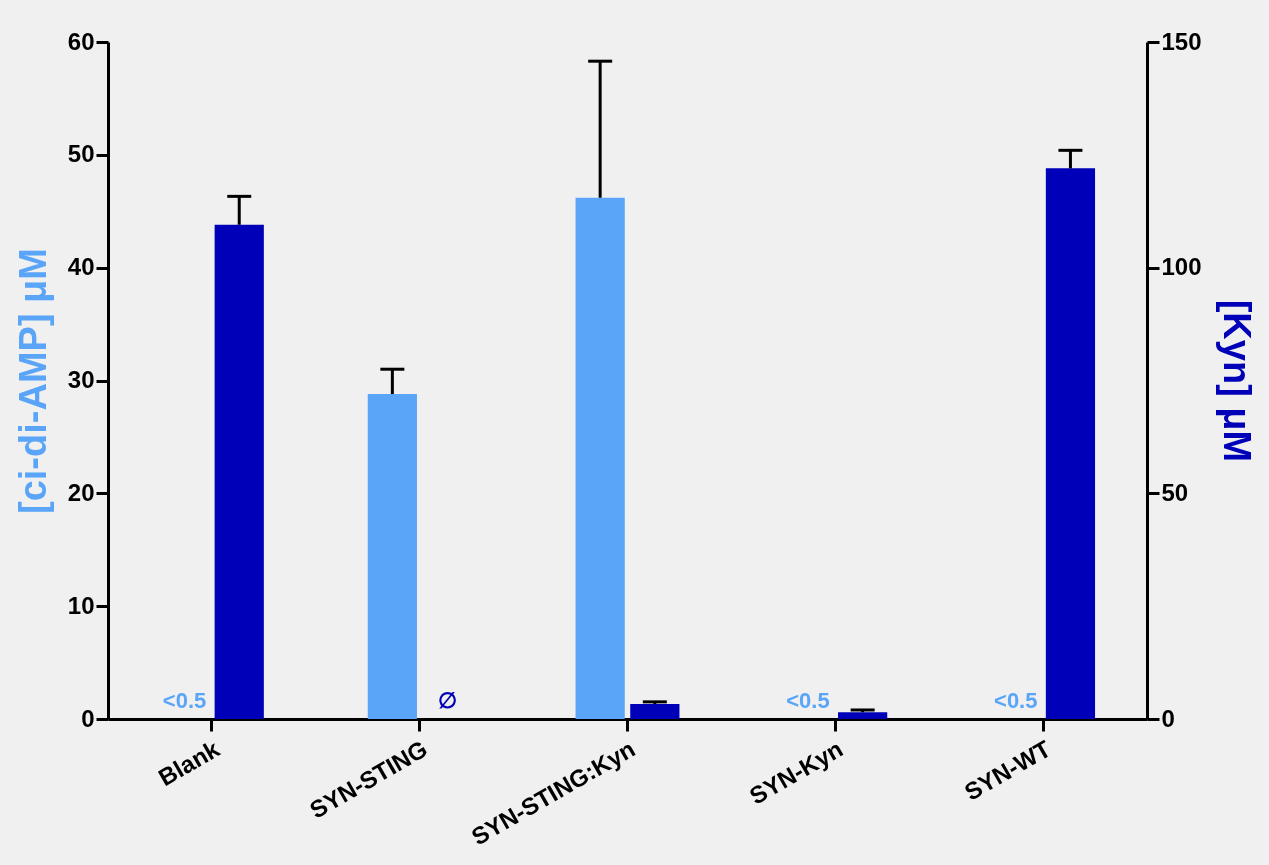  I want to click on y2-tick-label: 100, so click(1181, 267).